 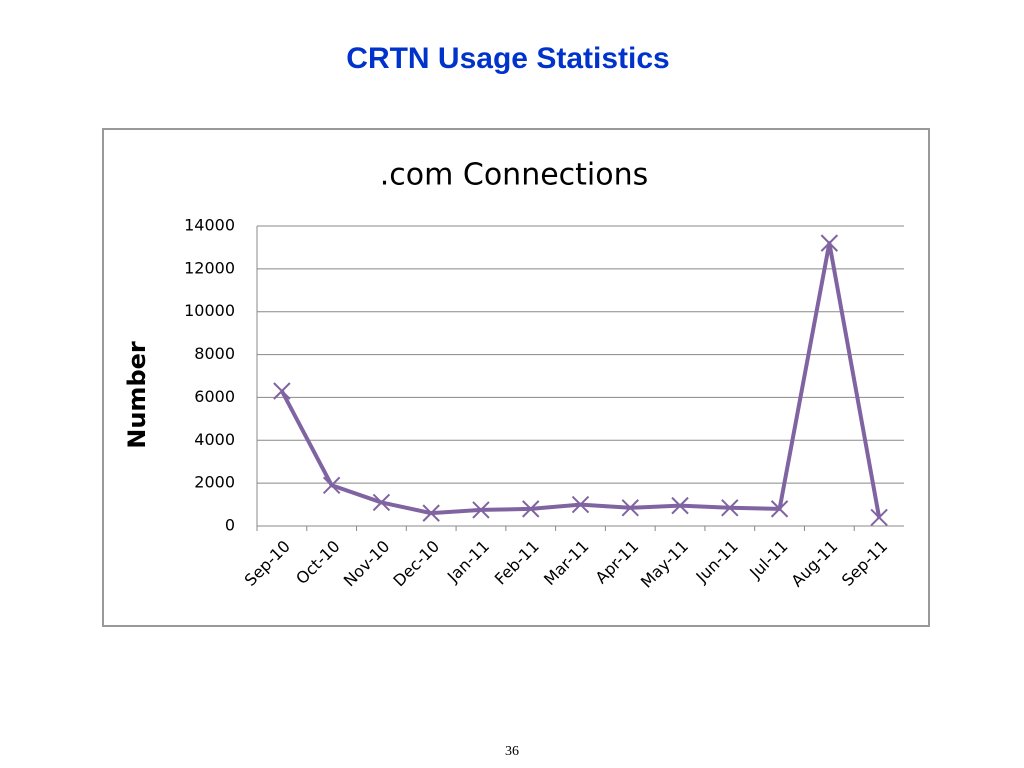 What do you see at coordinates (214, 439) in the screenshot?
I see `y-tick-label: 4000` at bounding box center [214, 439].